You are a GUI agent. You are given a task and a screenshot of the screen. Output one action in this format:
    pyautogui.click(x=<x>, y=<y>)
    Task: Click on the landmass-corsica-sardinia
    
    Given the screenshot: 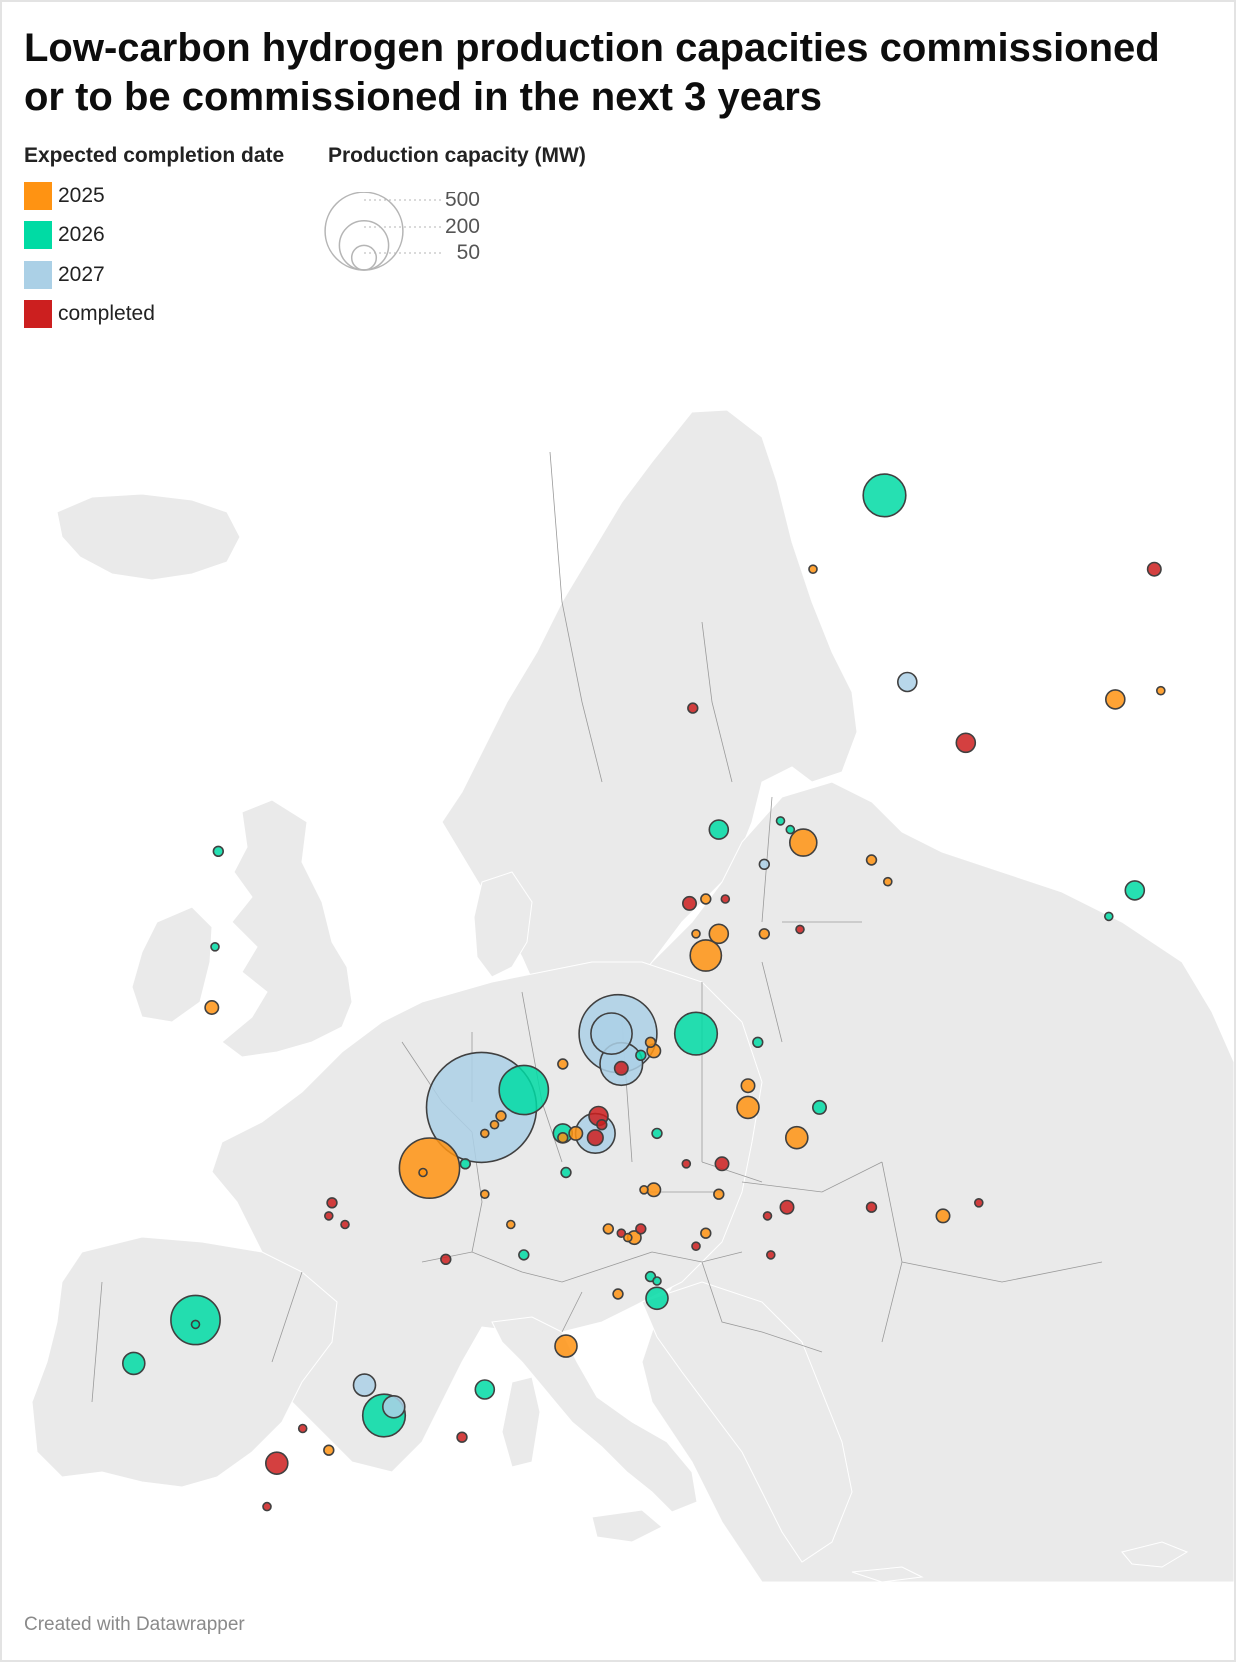 What is the action you would take?
    pyautogui.click(x=521, y=1422)
    